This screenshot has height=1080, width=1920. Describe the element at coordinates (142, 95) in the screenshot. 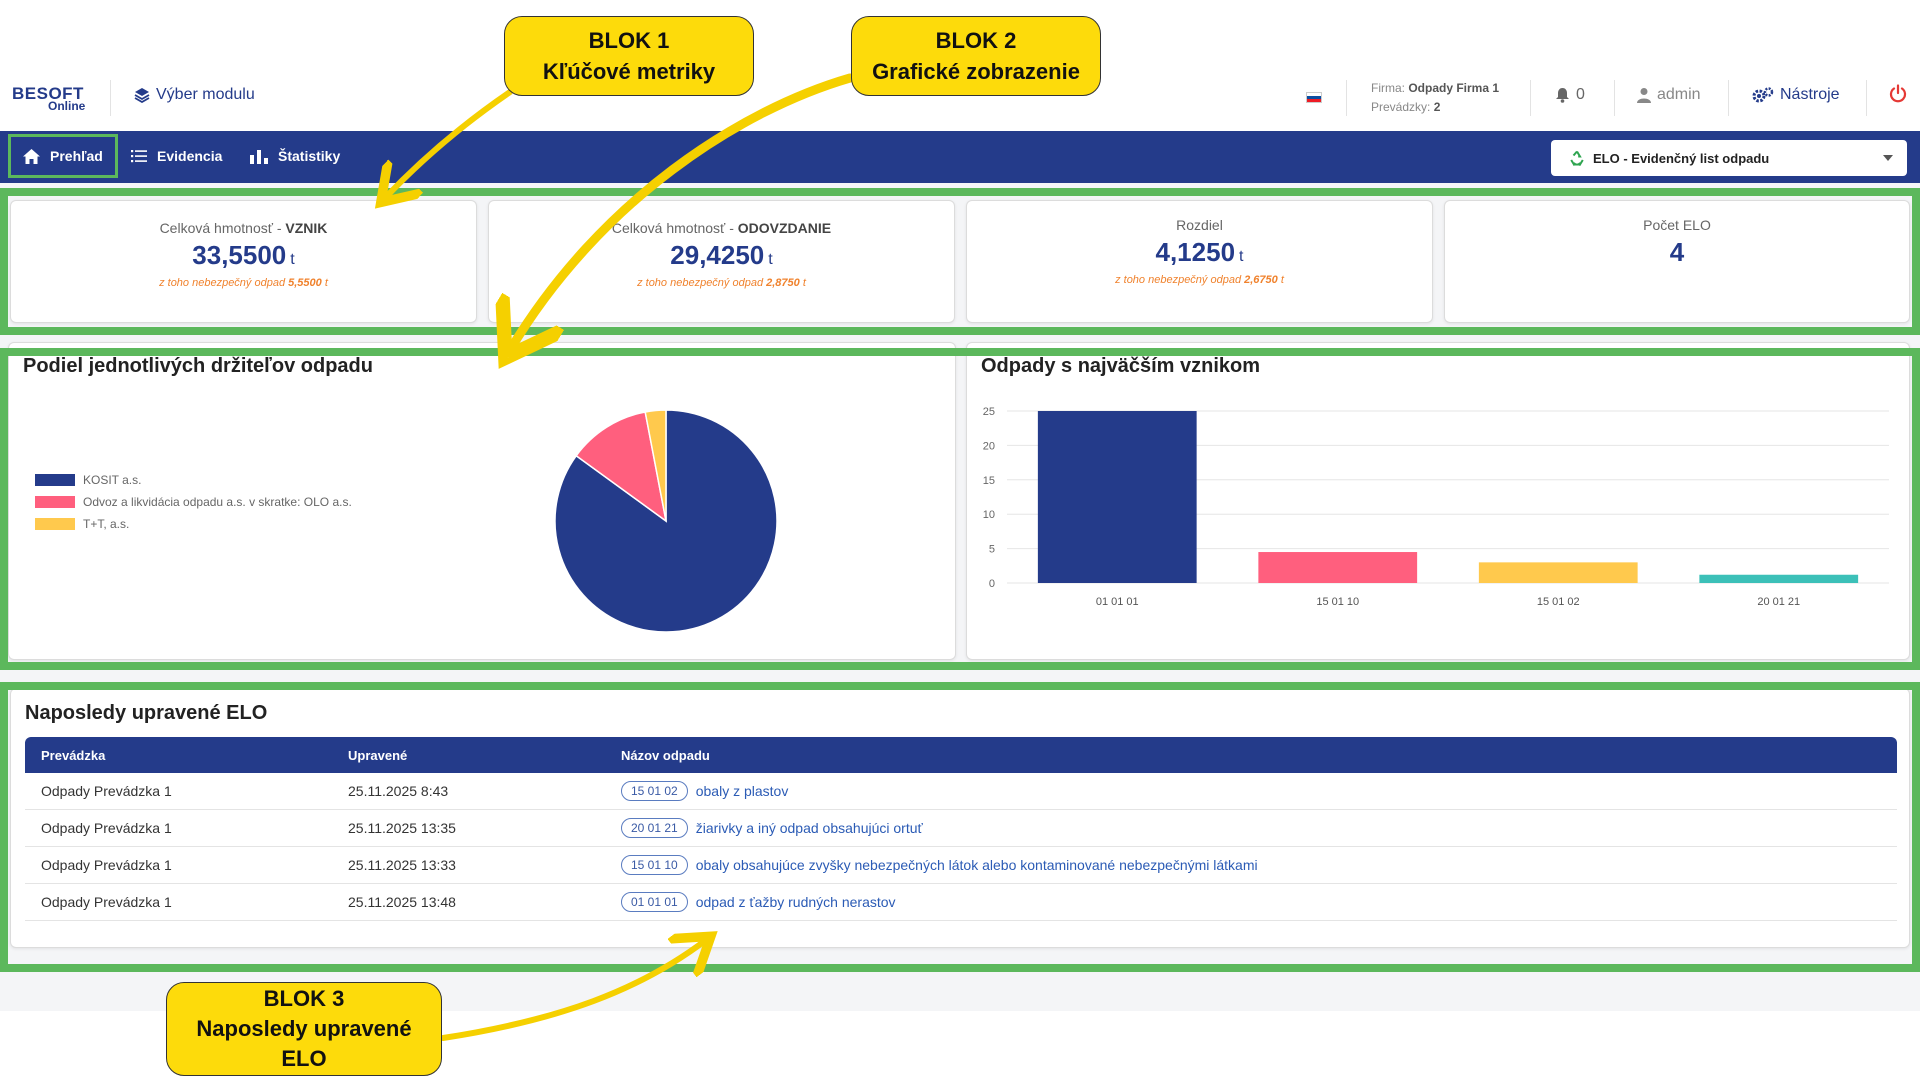

I see `layers-icon` at that location.